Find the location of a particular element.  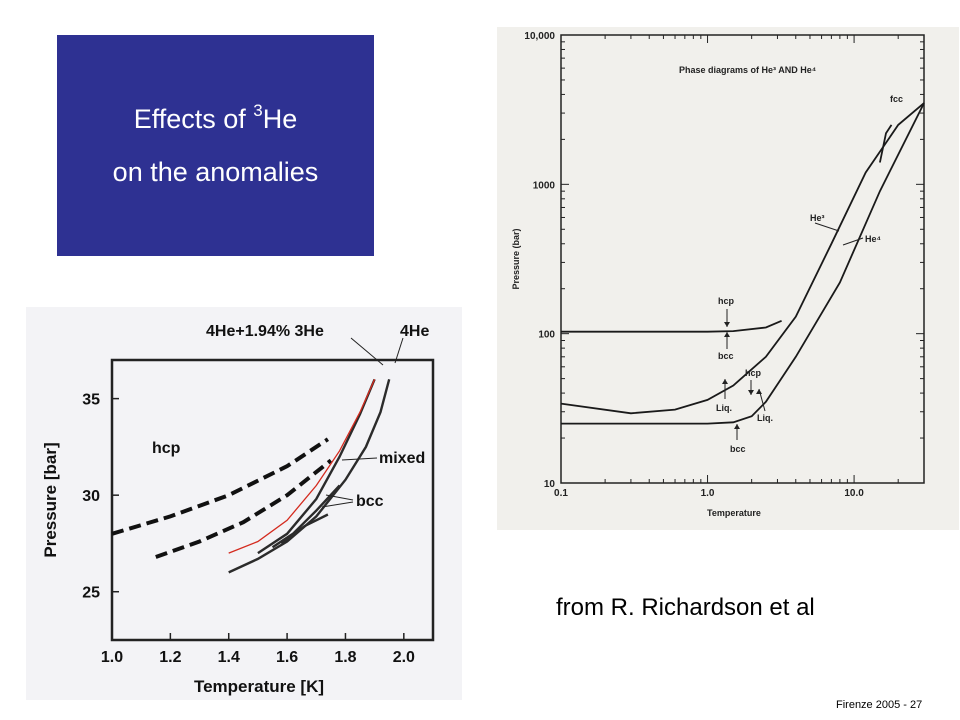

left-xlabel: Temperature [K] is located at coordinates (259, 686).